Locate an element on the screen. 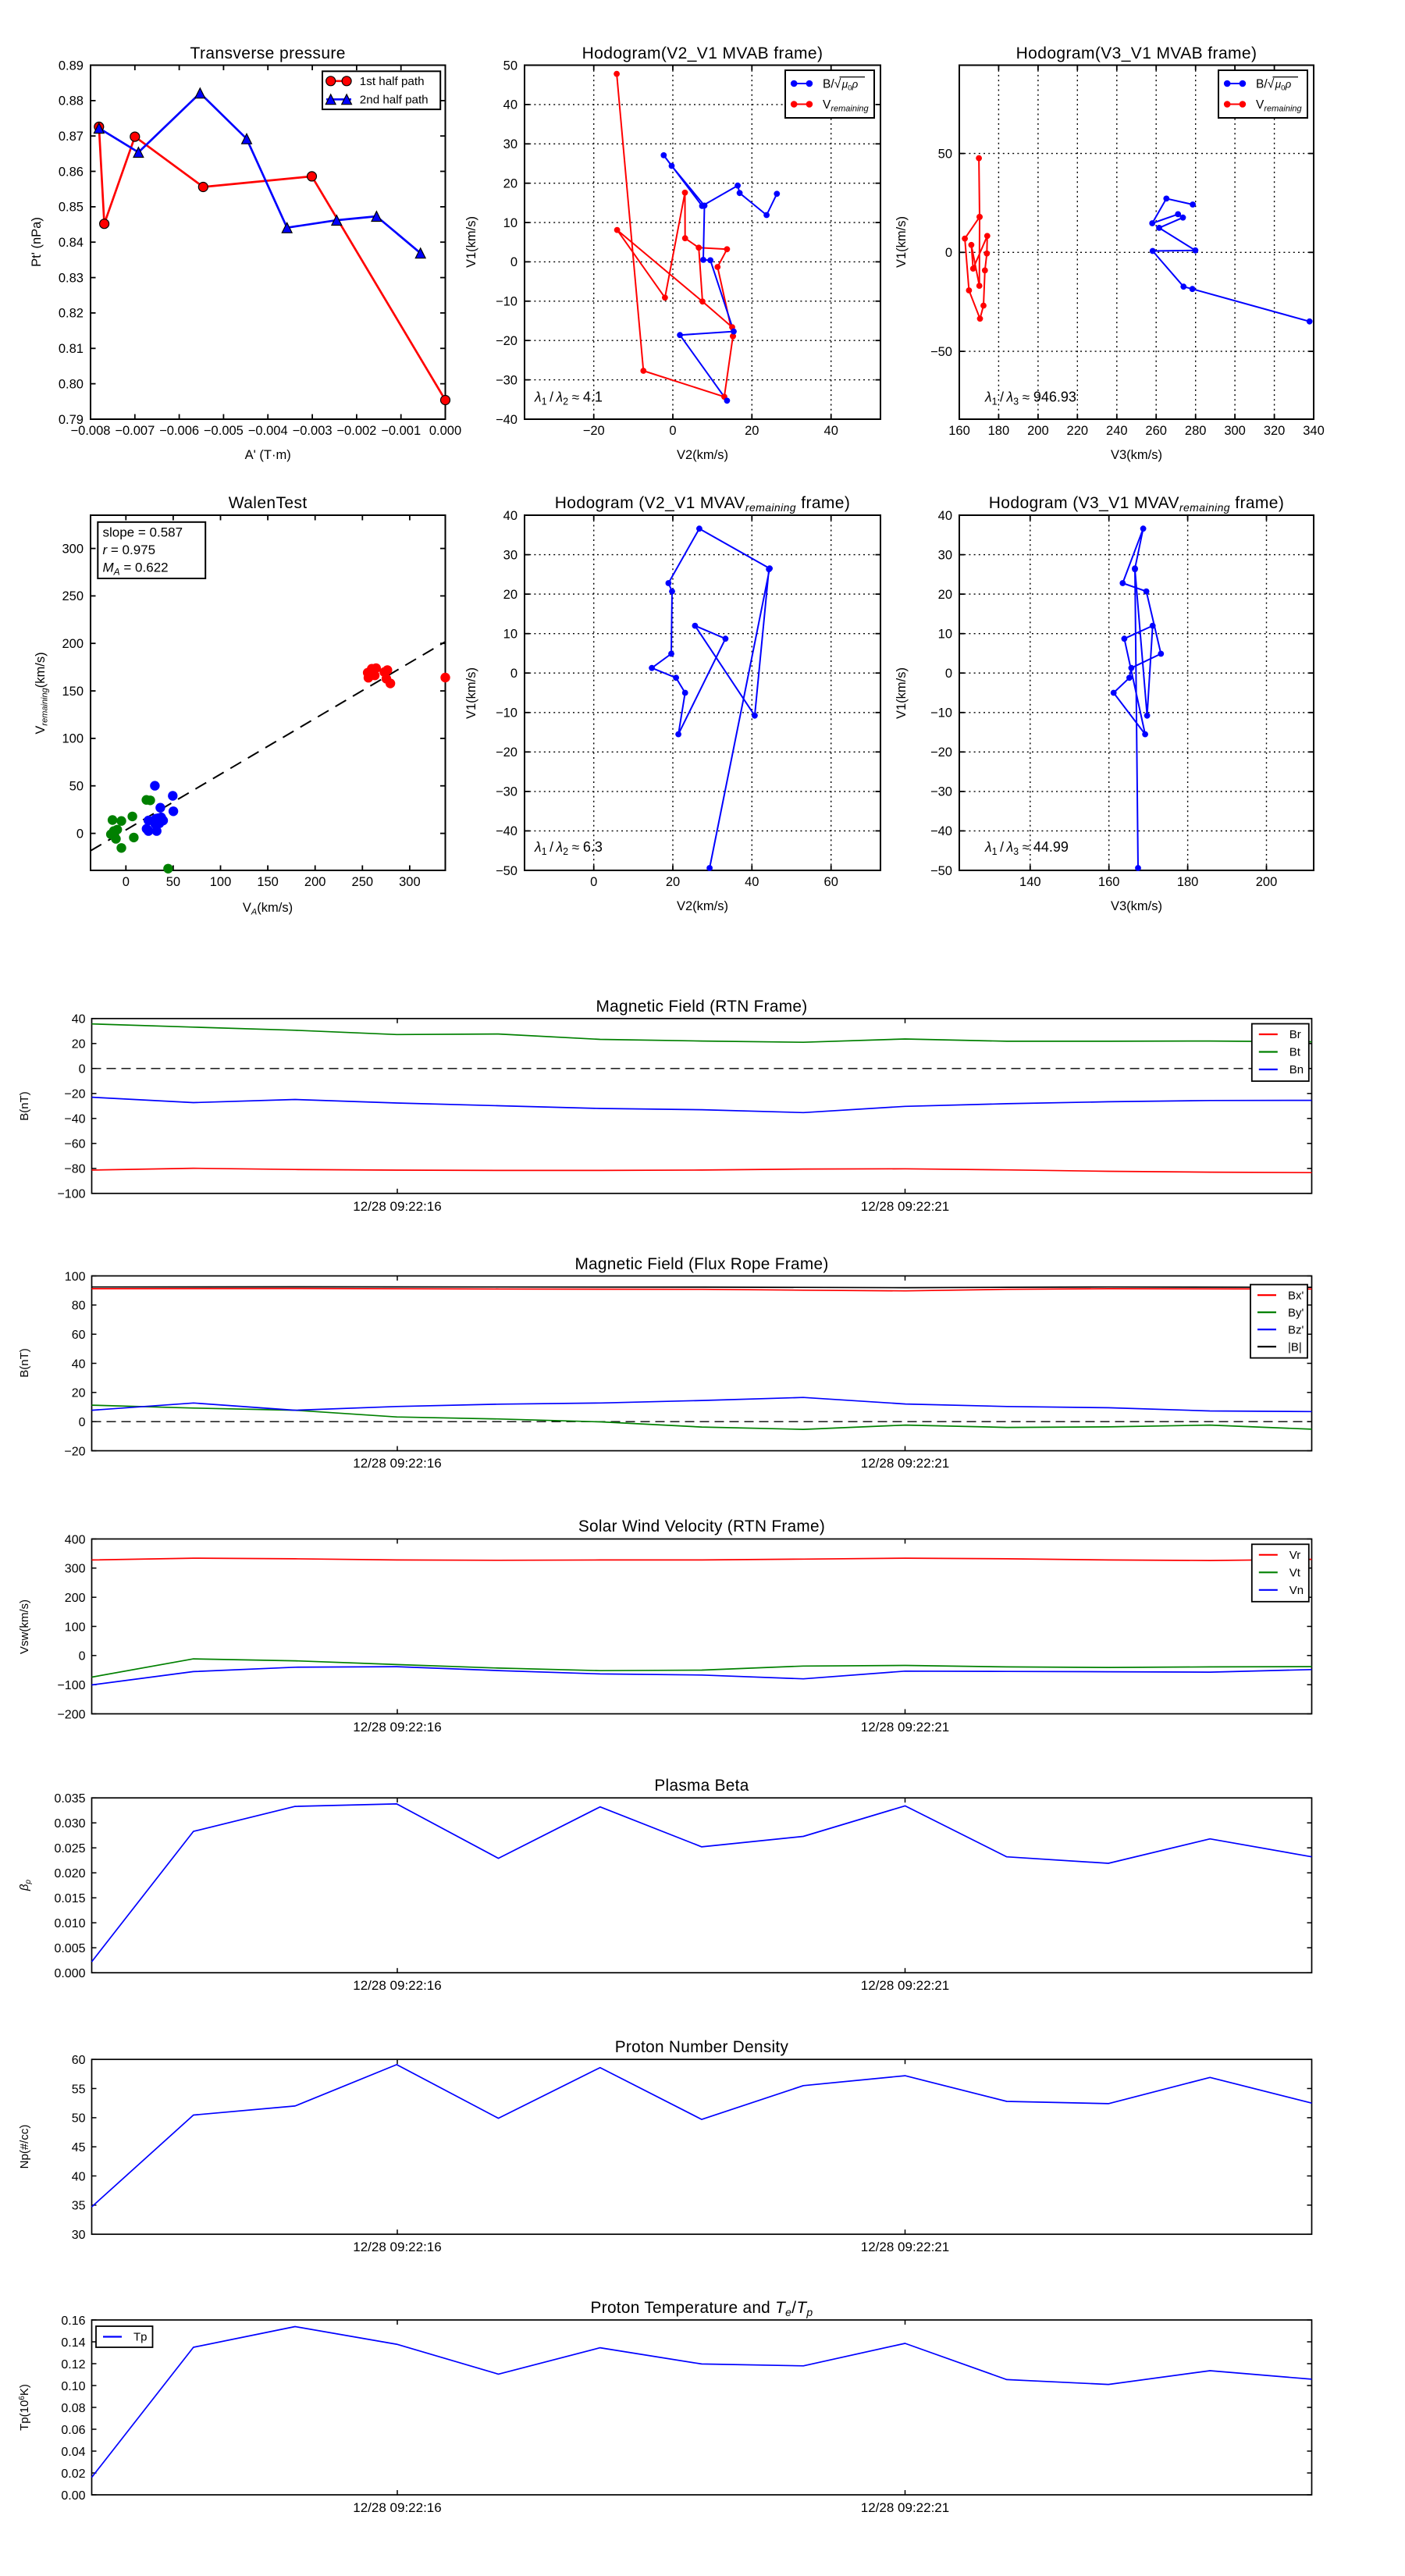 This screenshot has width=1405, height=2576. svg-text: 0.16 is located at coordinates (73, 2321).